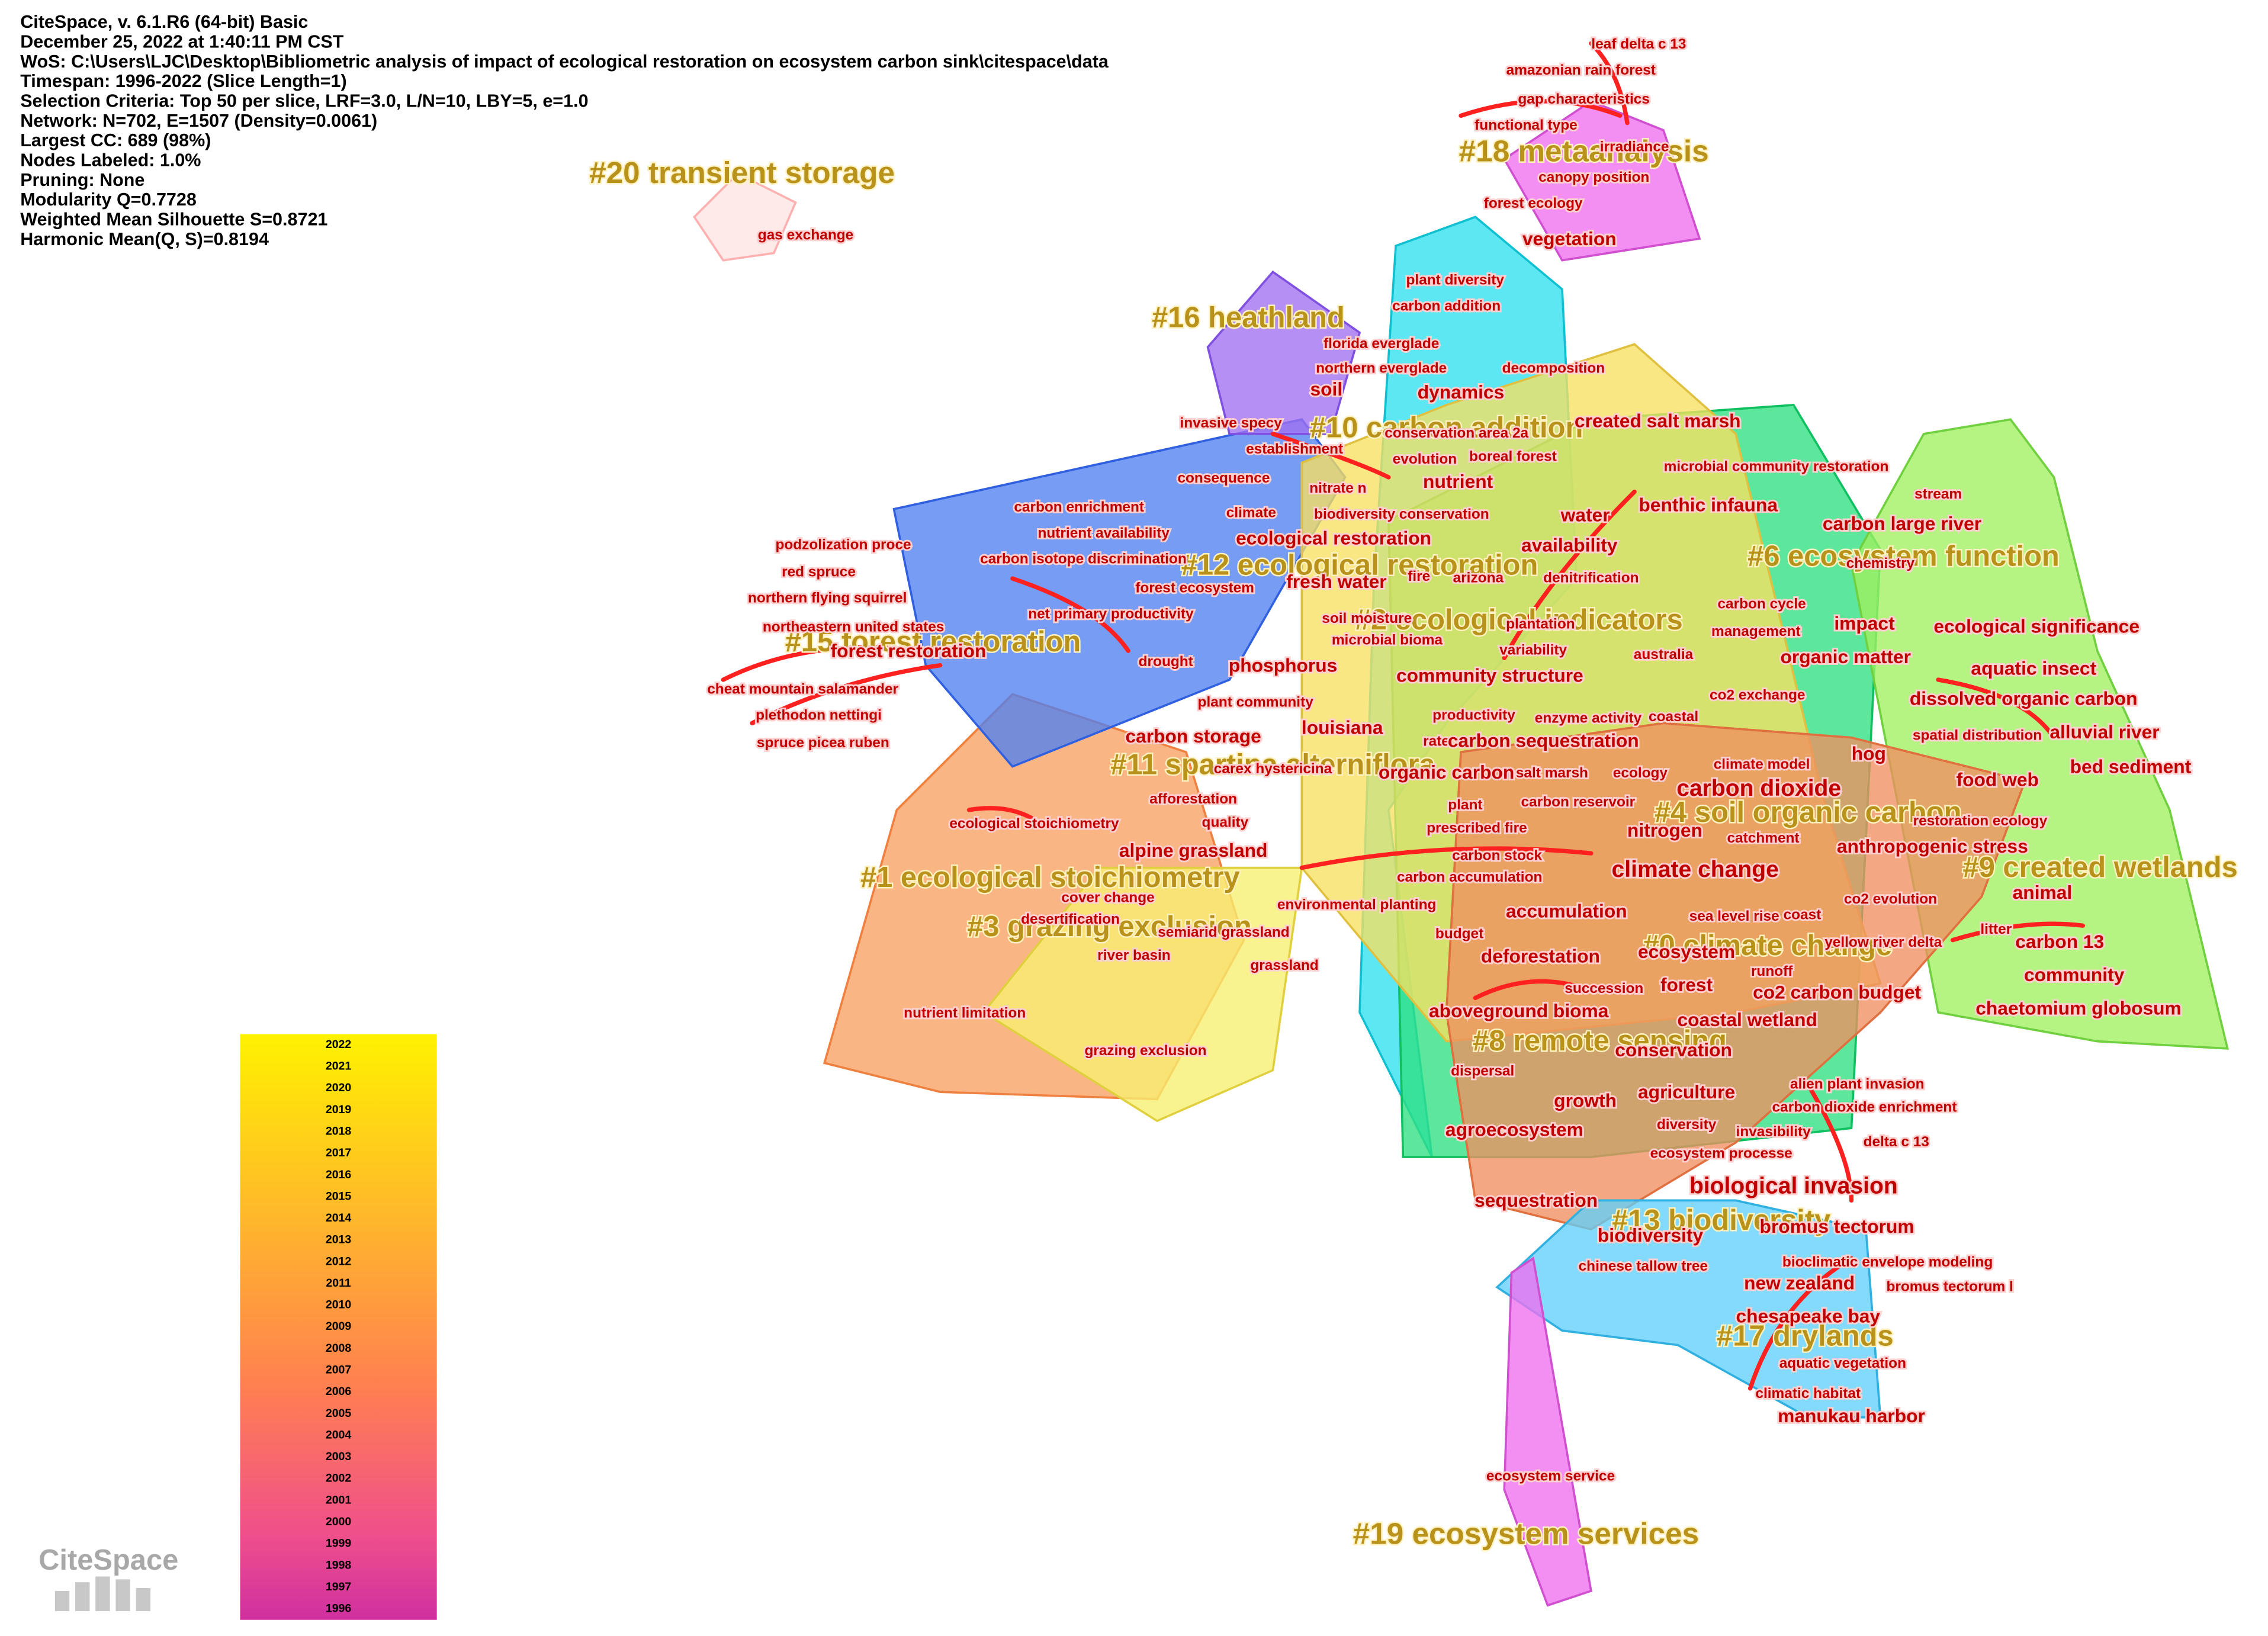 The width and height of the screenshot is (2268, 1636). Describe the element at coordinates (2079, 1008) in the screenshot. I see `keyword-label: chaetomium globosum` at that location.